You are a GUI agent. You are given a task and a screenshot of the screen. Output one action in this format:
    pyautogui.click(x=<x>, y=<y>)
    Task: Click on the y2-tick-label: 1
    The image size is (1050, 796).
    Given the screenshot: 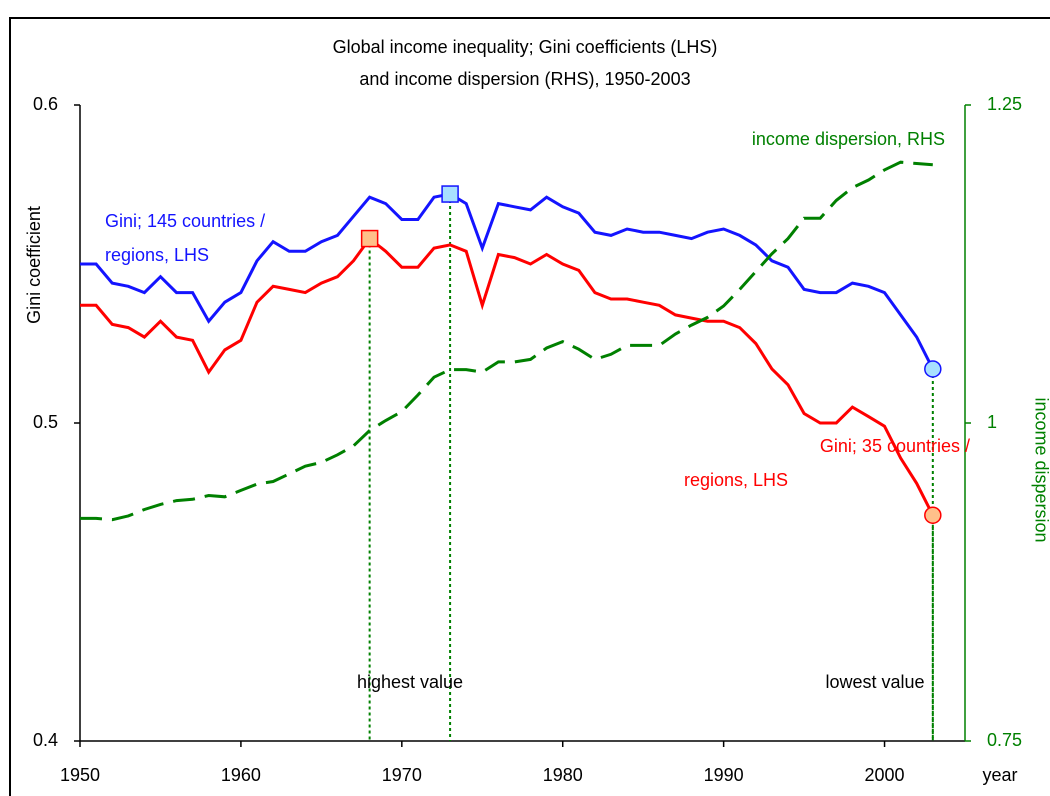 What is the action you would take?
    pyautogui.click(x=992, y=422)
    